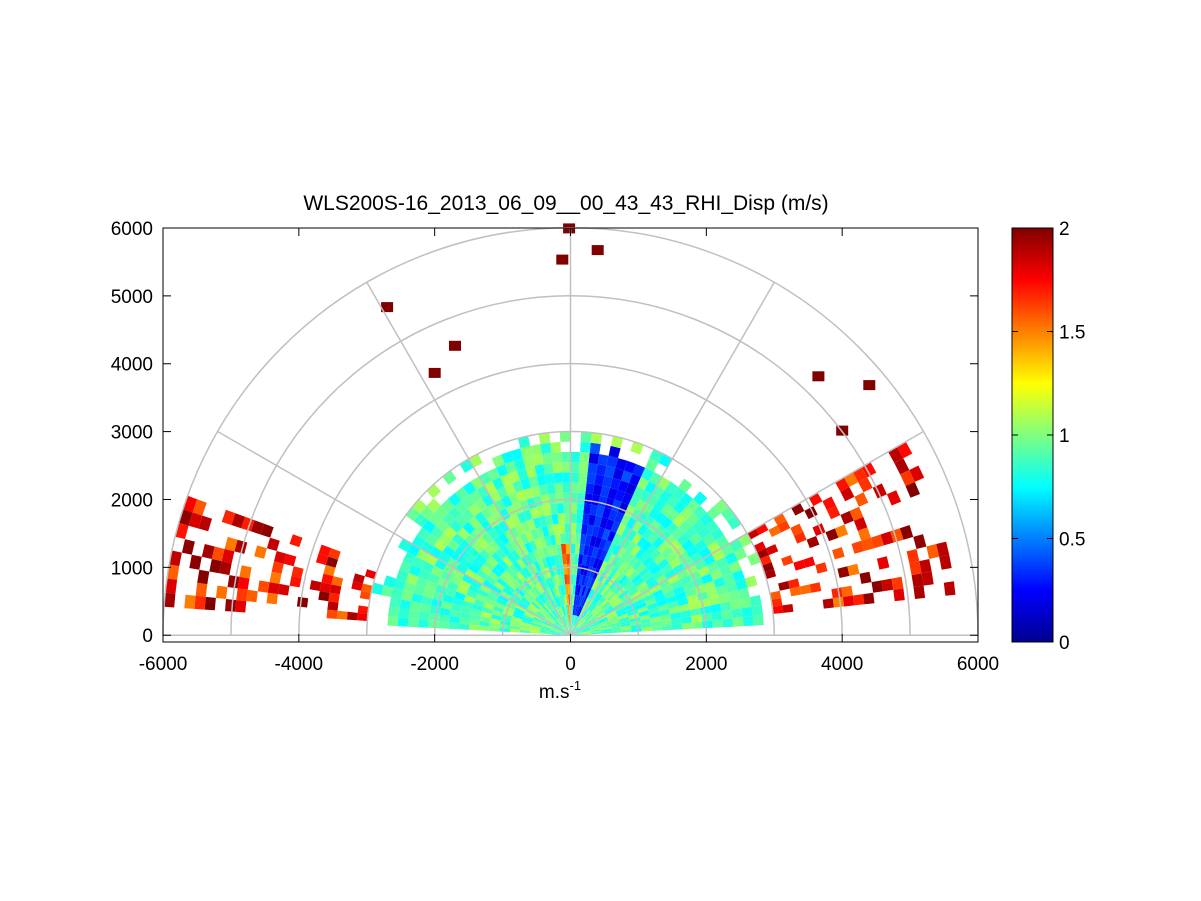 Image resolution: width=1201 pixels, height=901 pixels. What do you see at coordinates (387, 307) in the screenshot?
I see `isolated-return` at bounding box center [387, 307].